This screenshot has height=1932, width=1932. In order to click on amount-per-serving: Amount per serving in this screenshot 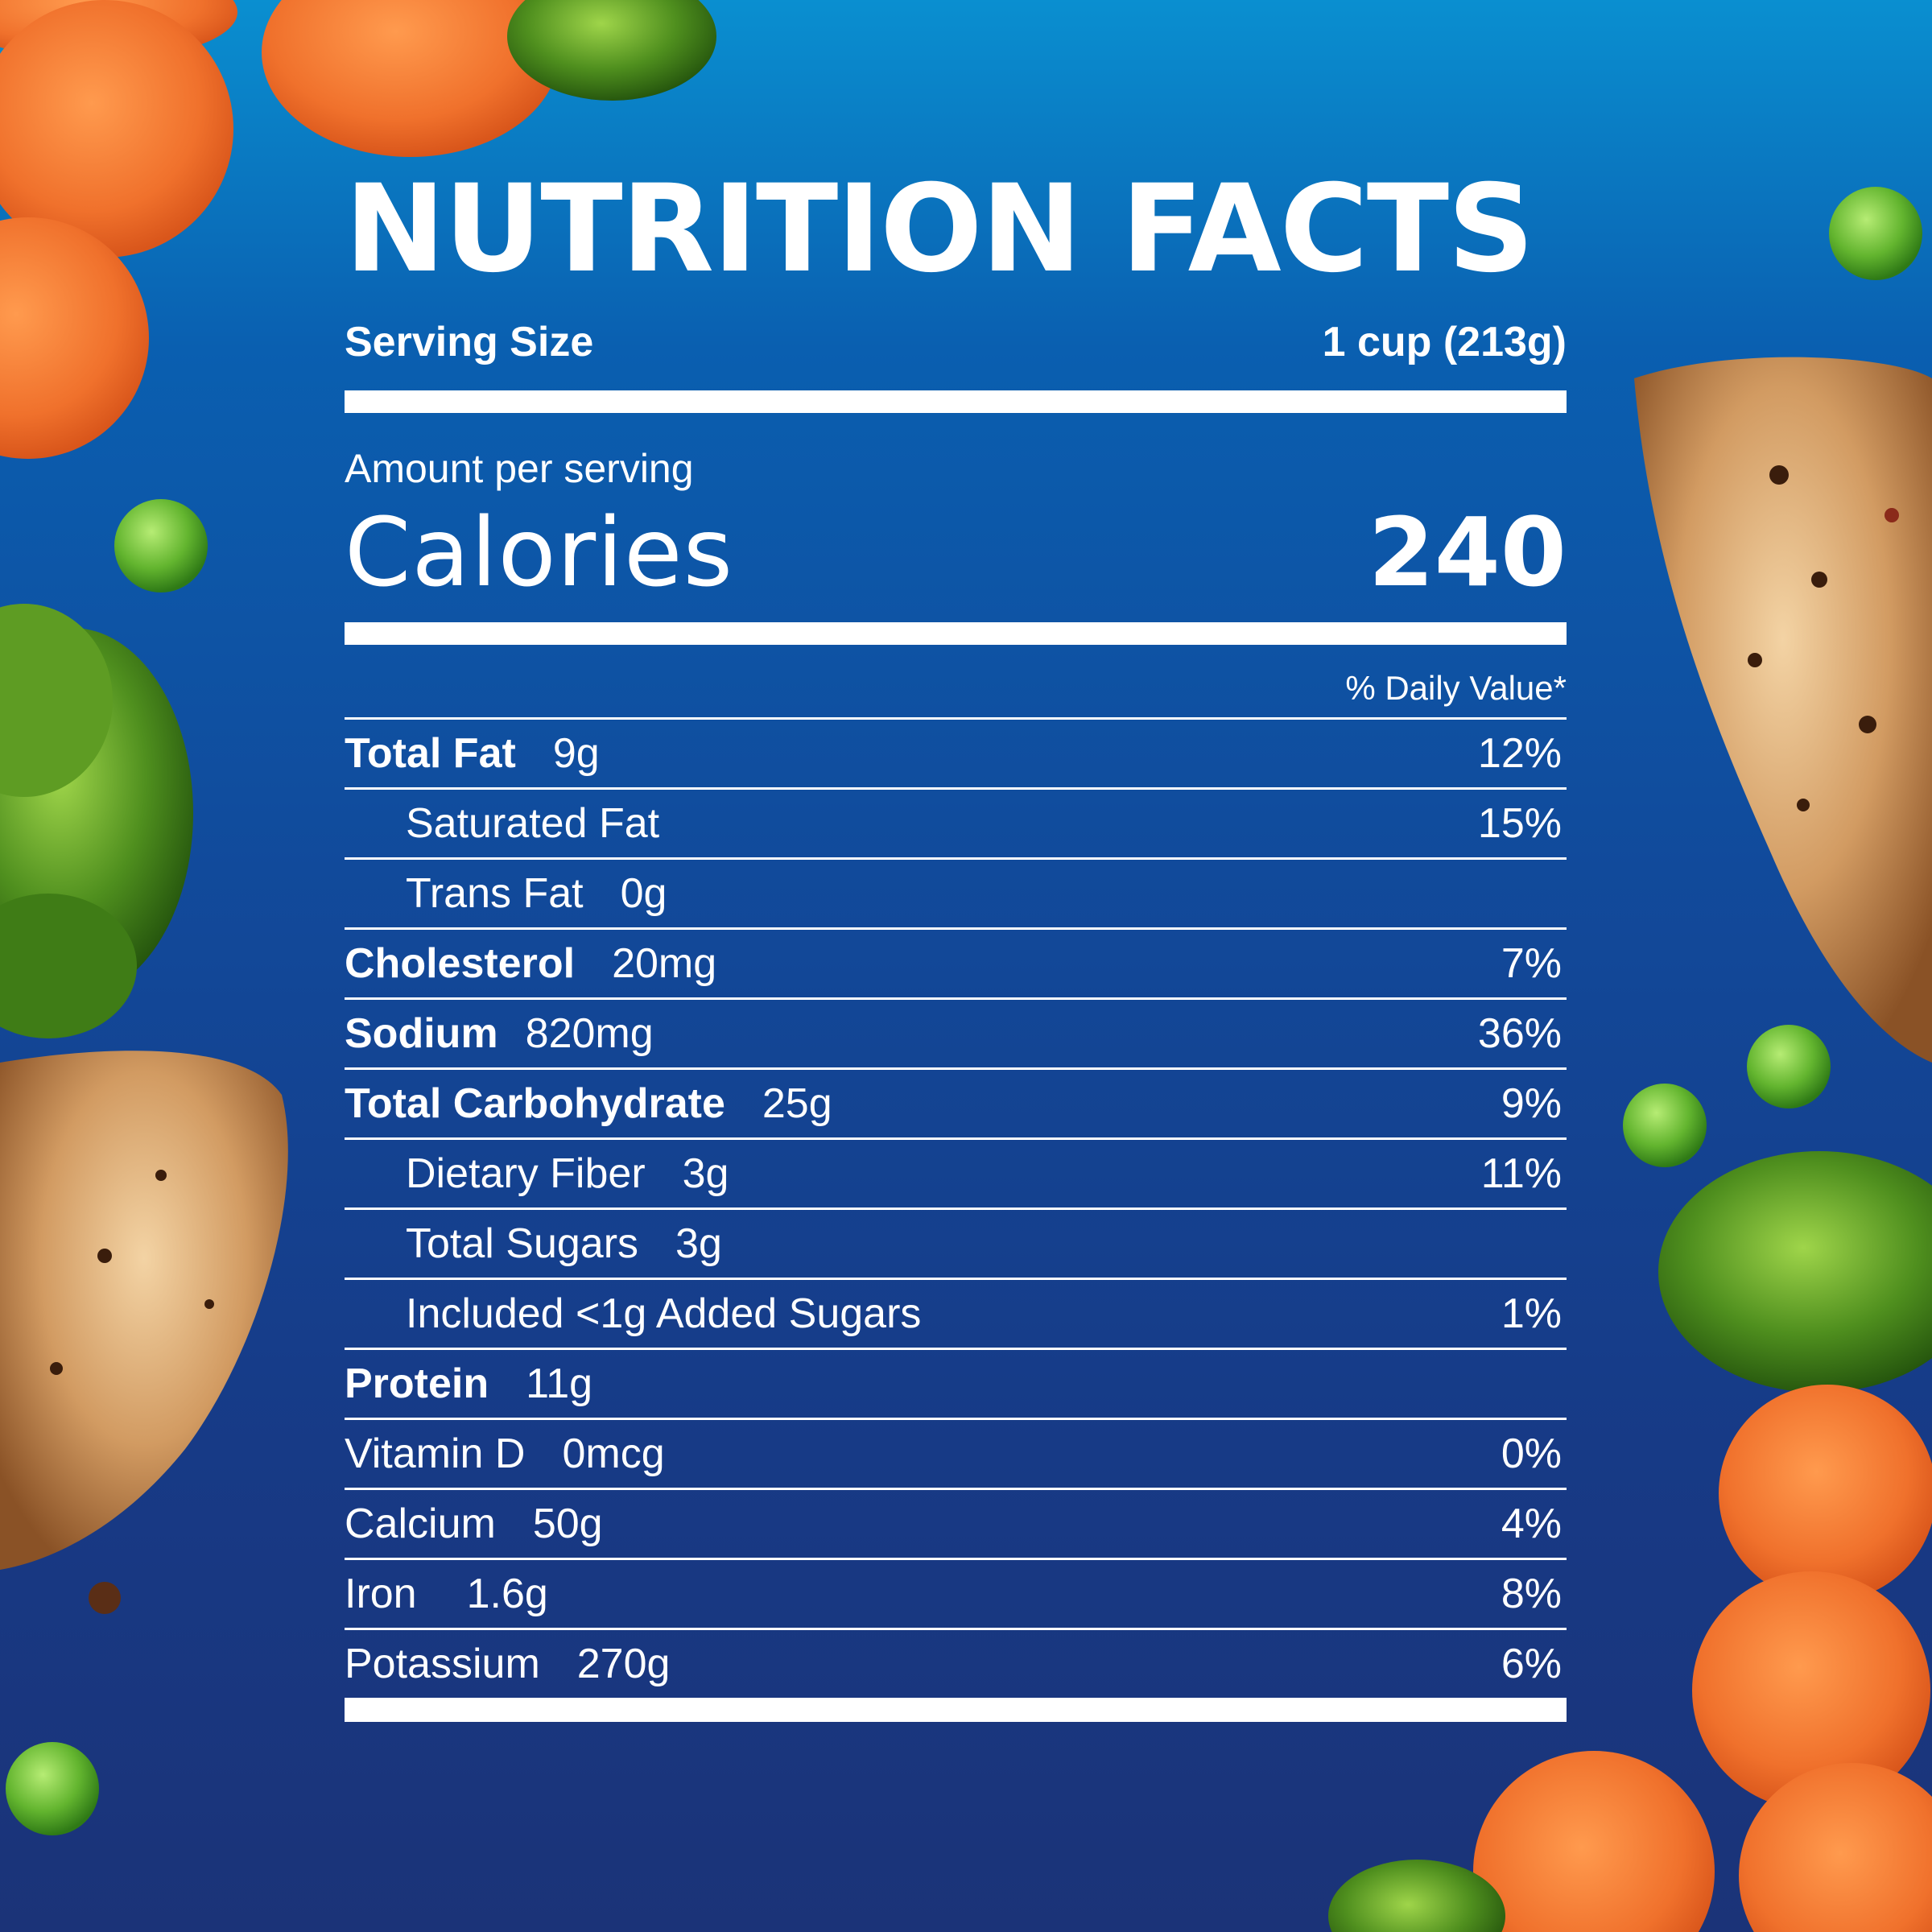, I will do `click(519, 468)`.